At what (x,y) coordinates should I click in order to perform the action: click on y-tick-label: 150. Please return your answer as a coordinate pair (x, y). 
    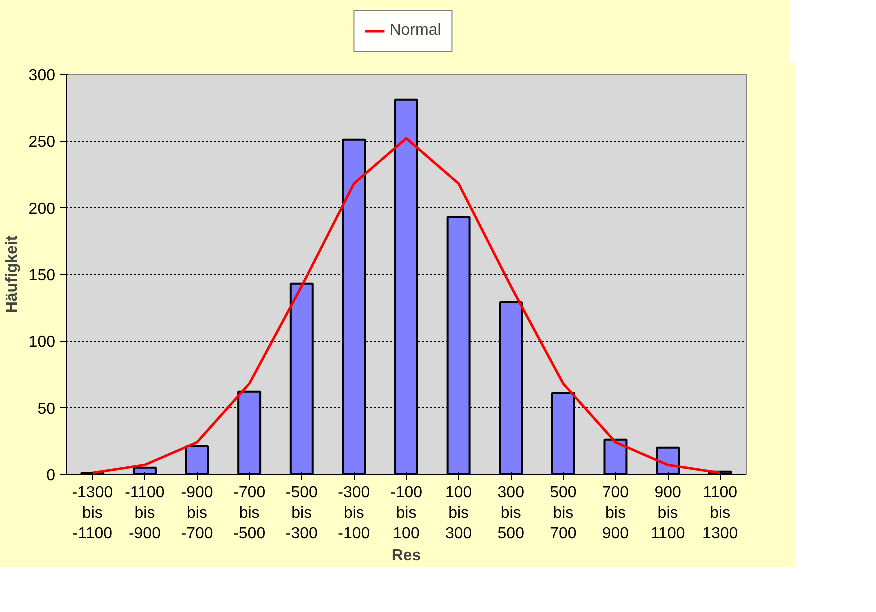
    Looking at the image, I should click on (42, 276).